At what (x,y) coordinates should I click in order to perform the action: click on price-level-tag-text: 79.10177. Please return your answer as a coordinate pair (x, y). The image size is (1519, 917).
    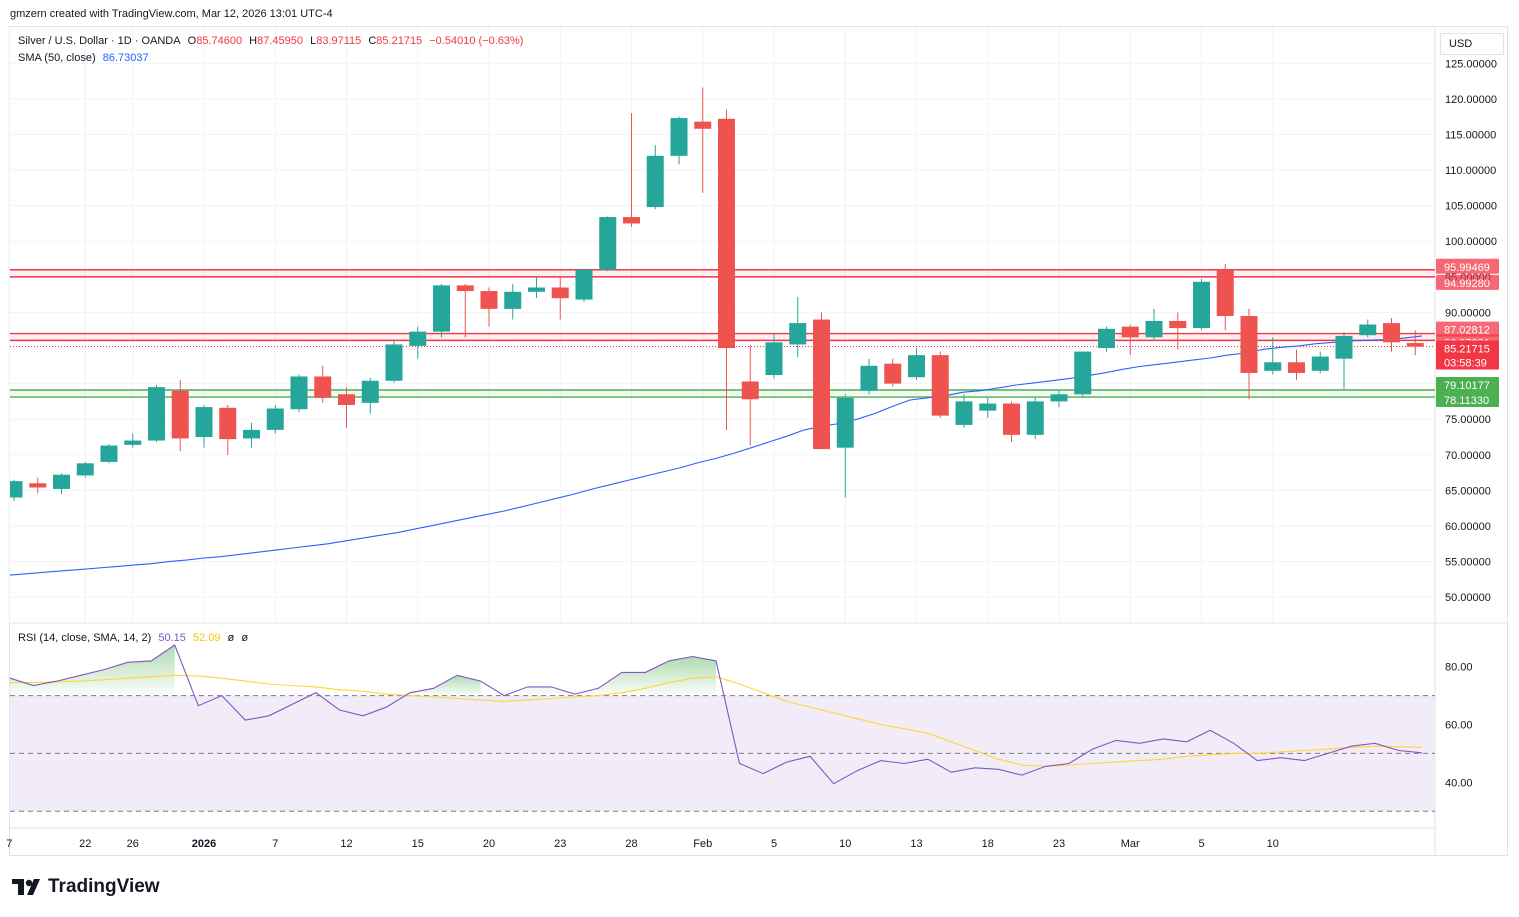
    Looking at the image, I should click on (1467, 386).